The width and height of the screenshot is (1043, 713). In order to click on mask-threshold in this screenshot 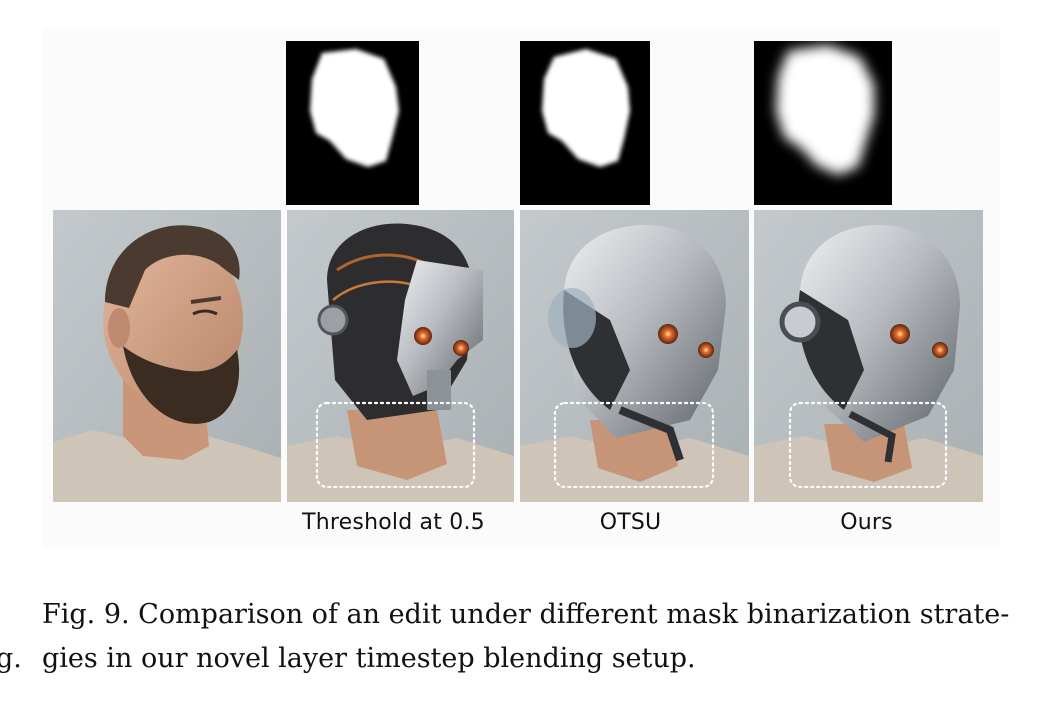, I will do `click(352, 123)`.